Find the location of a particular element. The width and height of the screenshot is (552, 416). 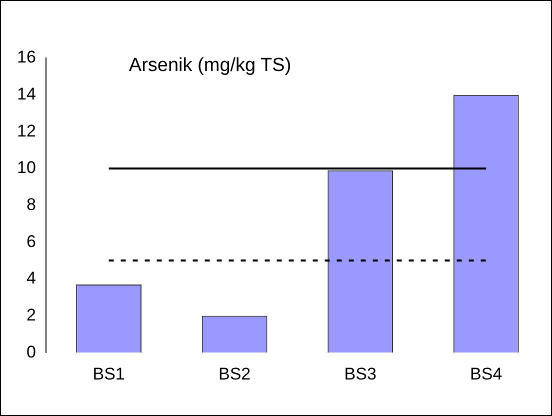

y-tick-label: 2 is located at coordinates (31, 314).